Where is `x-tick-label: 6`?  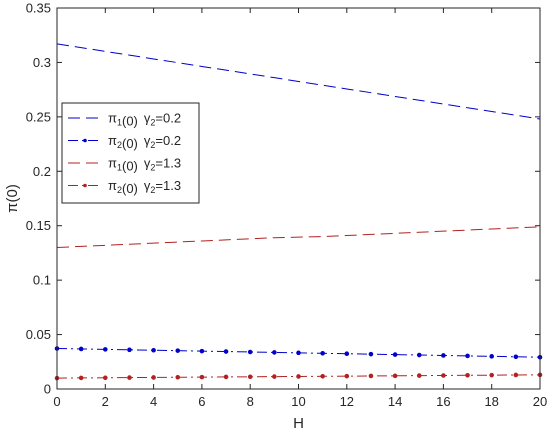
x-tick-label: 6 is located at coordinates (201, 401).